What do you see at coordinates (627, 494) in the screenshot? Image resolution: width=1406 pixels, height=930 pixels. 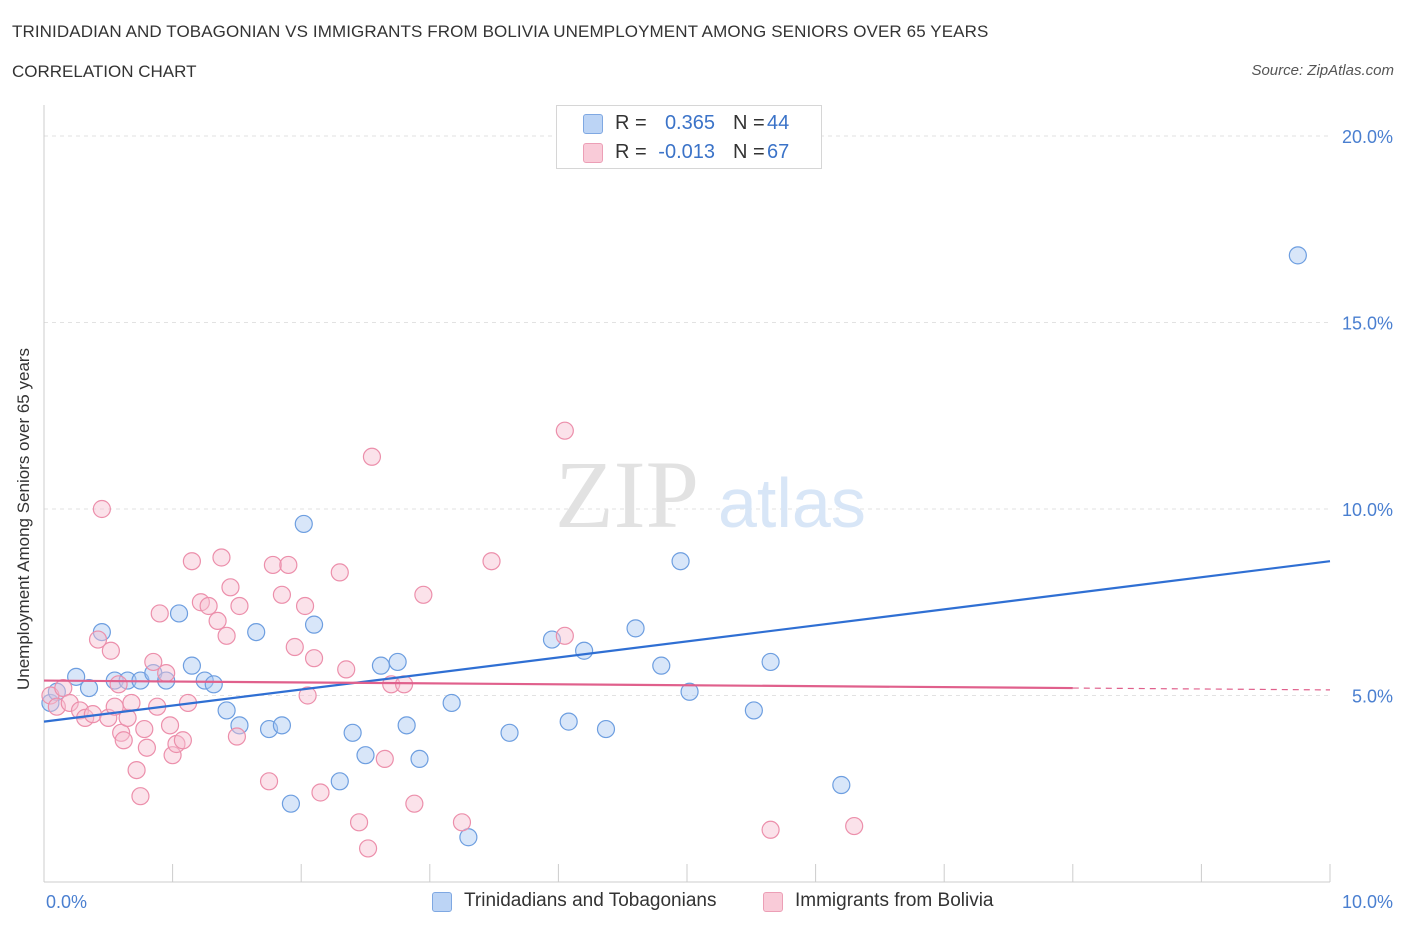 I see `watermark-zip: ZIP` at bounding box center [627, 494].